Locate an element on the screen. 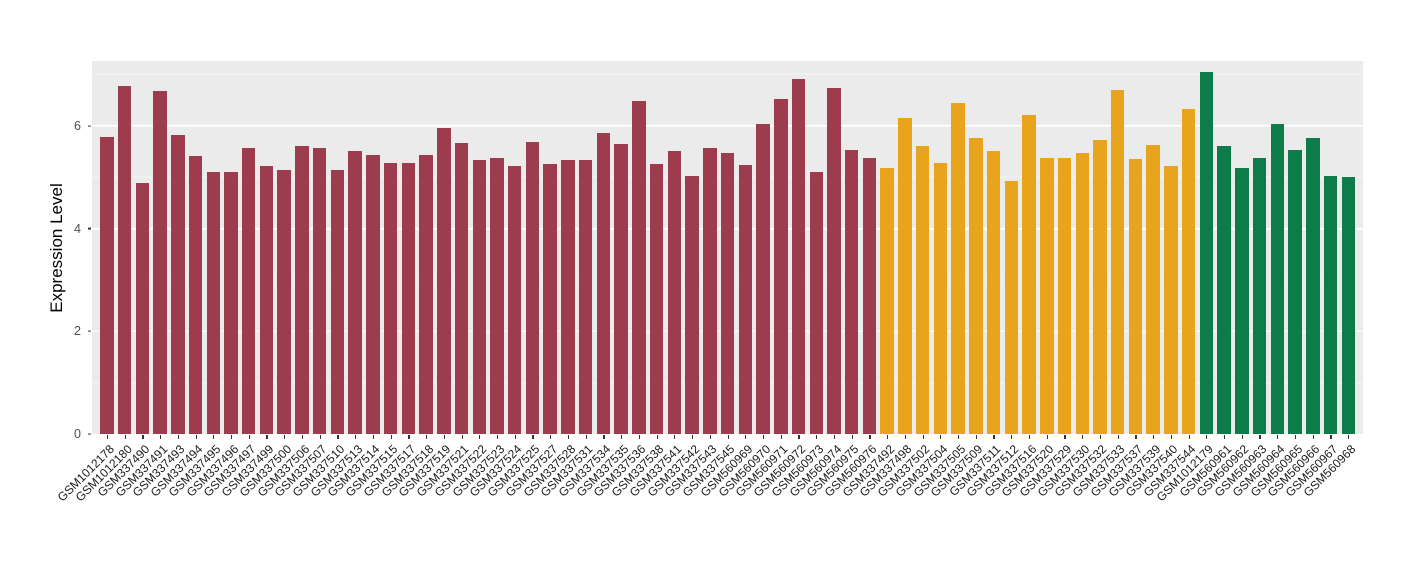 The width and height of the screenshot is (1420, 580). bar-GSM337513 is located at coordinates (355, 292).